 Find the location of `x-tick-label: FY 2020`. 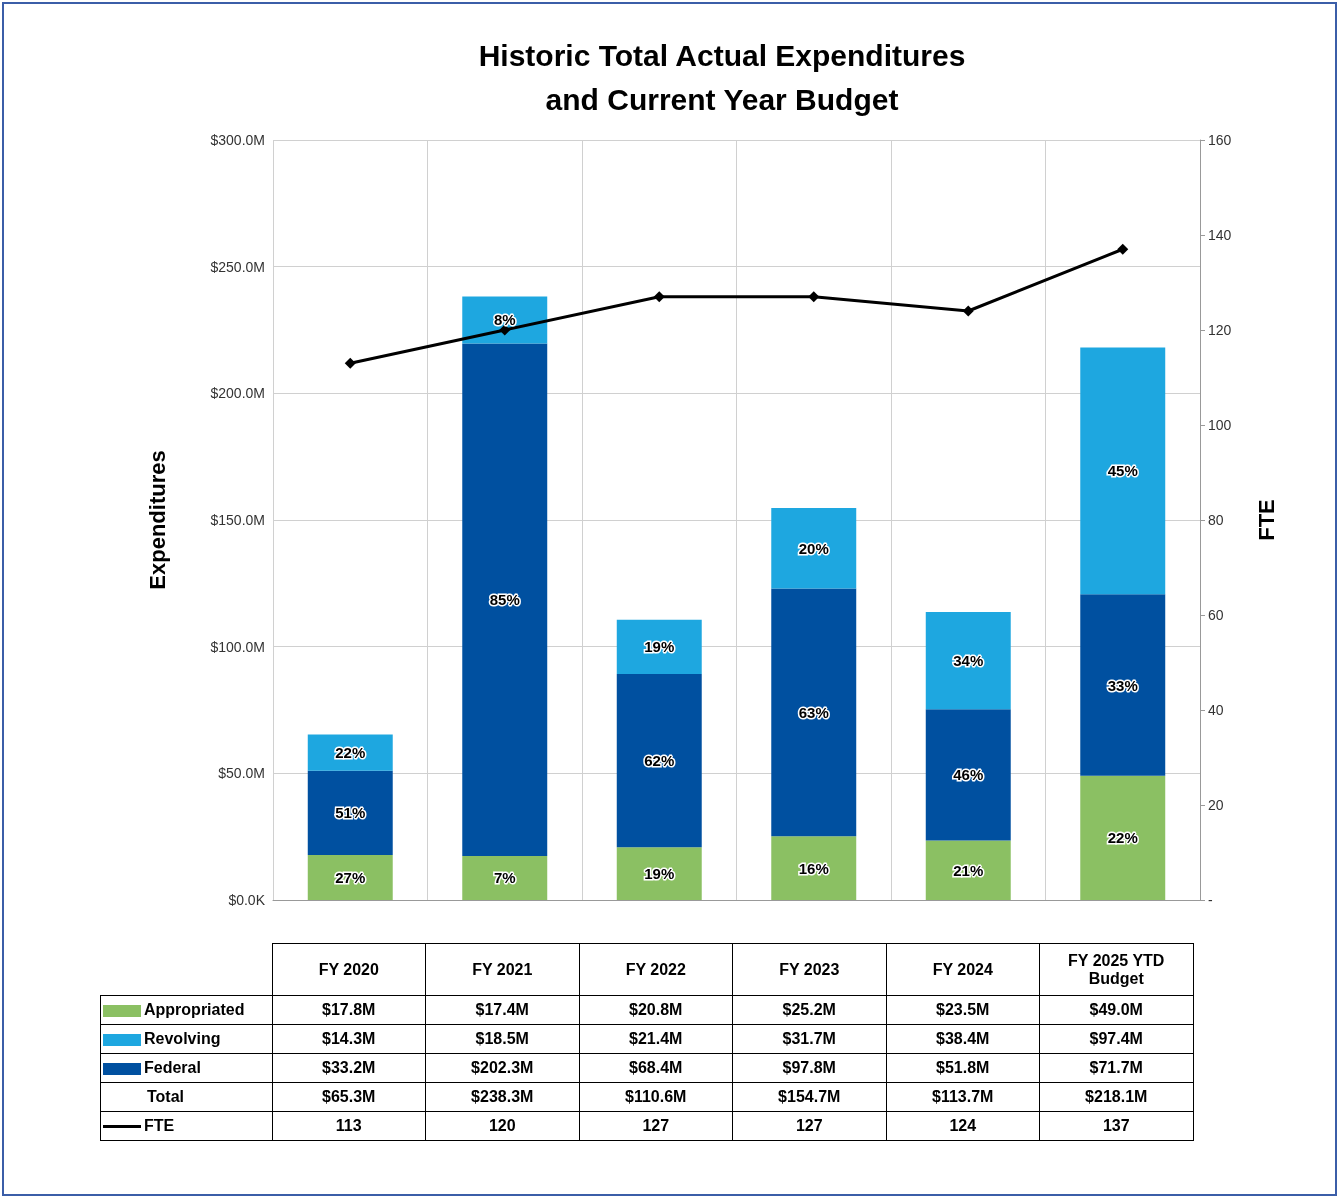

x-tick-label: FY 2020 is located at coordinates (349, 969).